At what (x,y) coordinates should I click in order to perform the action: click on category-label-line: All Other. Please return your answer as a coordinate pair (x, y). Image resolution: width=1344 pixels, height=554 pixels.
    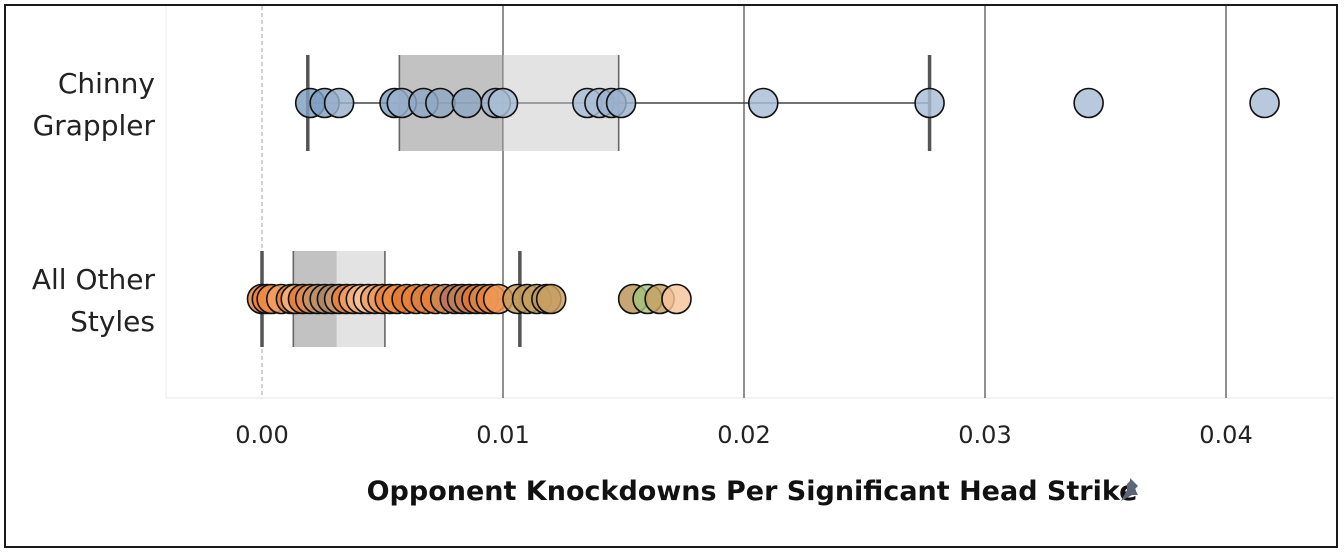
    Looking at the image, I should click on (94, 279).